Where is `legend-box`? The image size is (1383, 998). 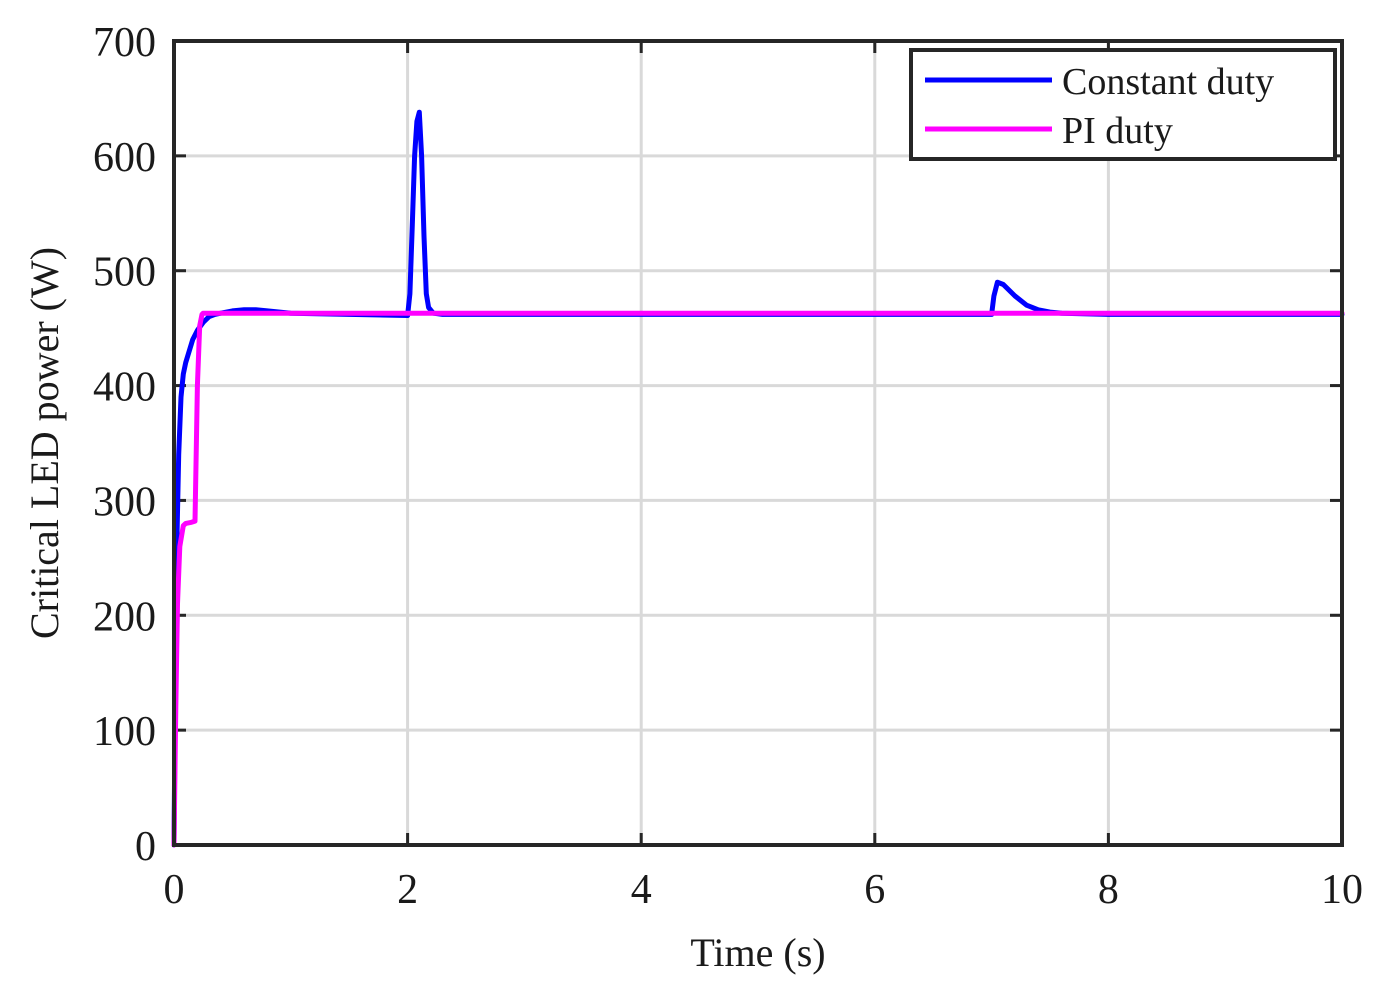
legend-box is located at coordinates (1123, 104).